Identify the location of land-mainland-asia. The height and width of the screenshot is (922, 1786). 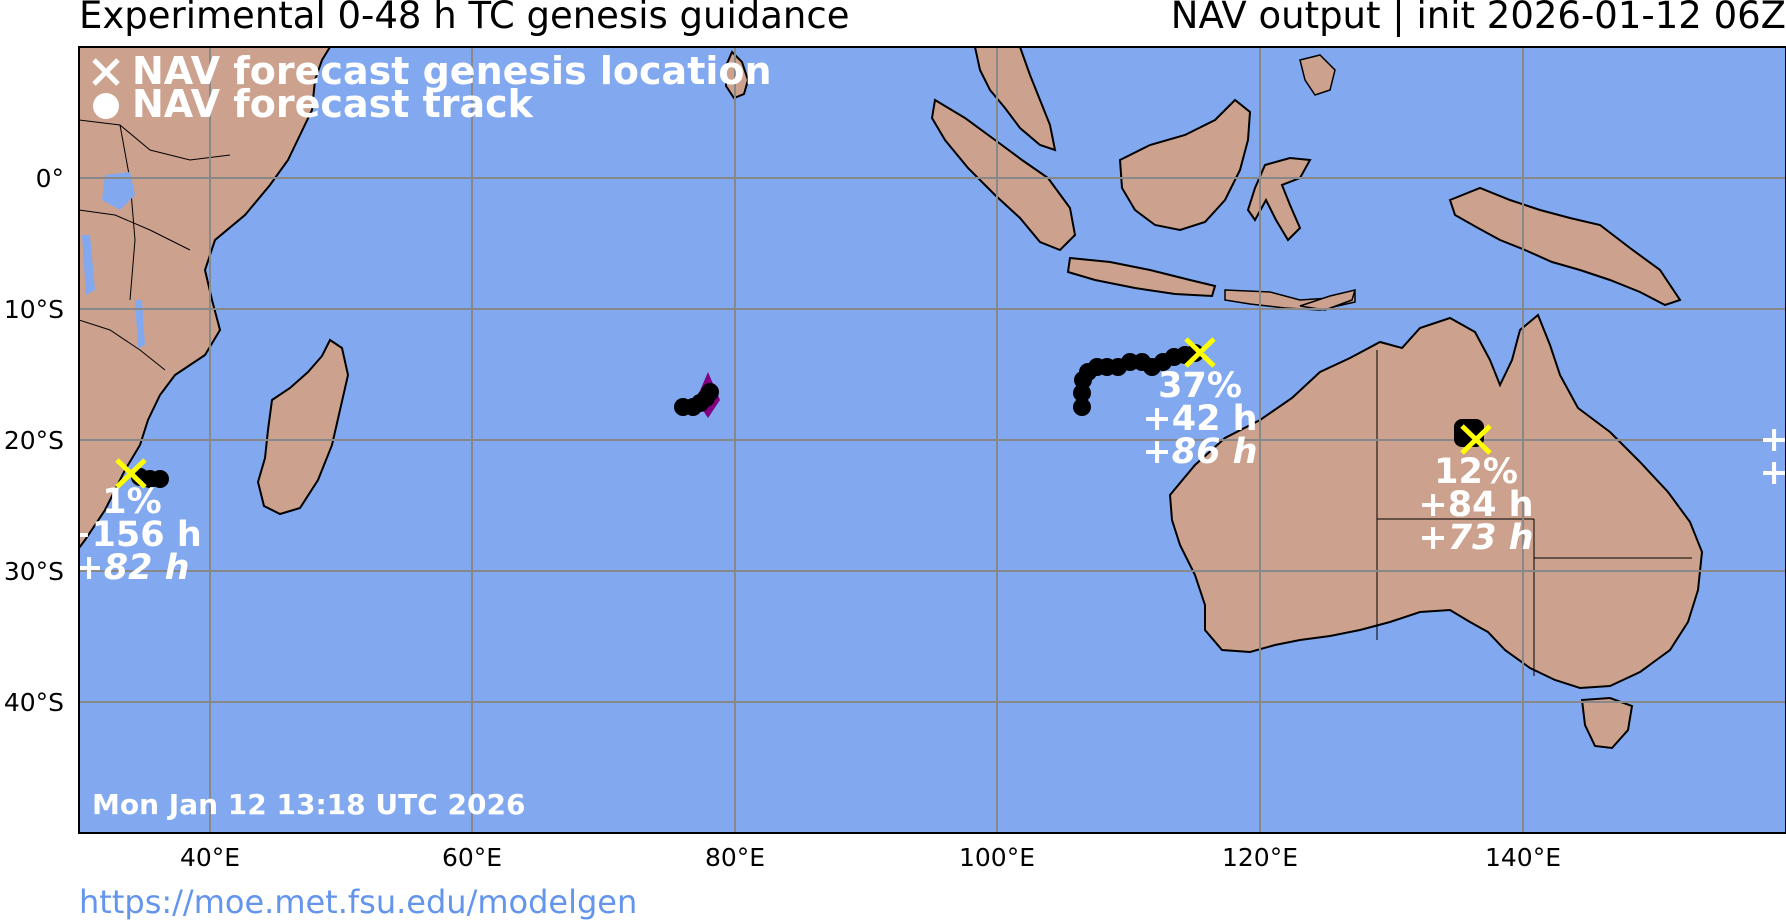
(1015, 99).